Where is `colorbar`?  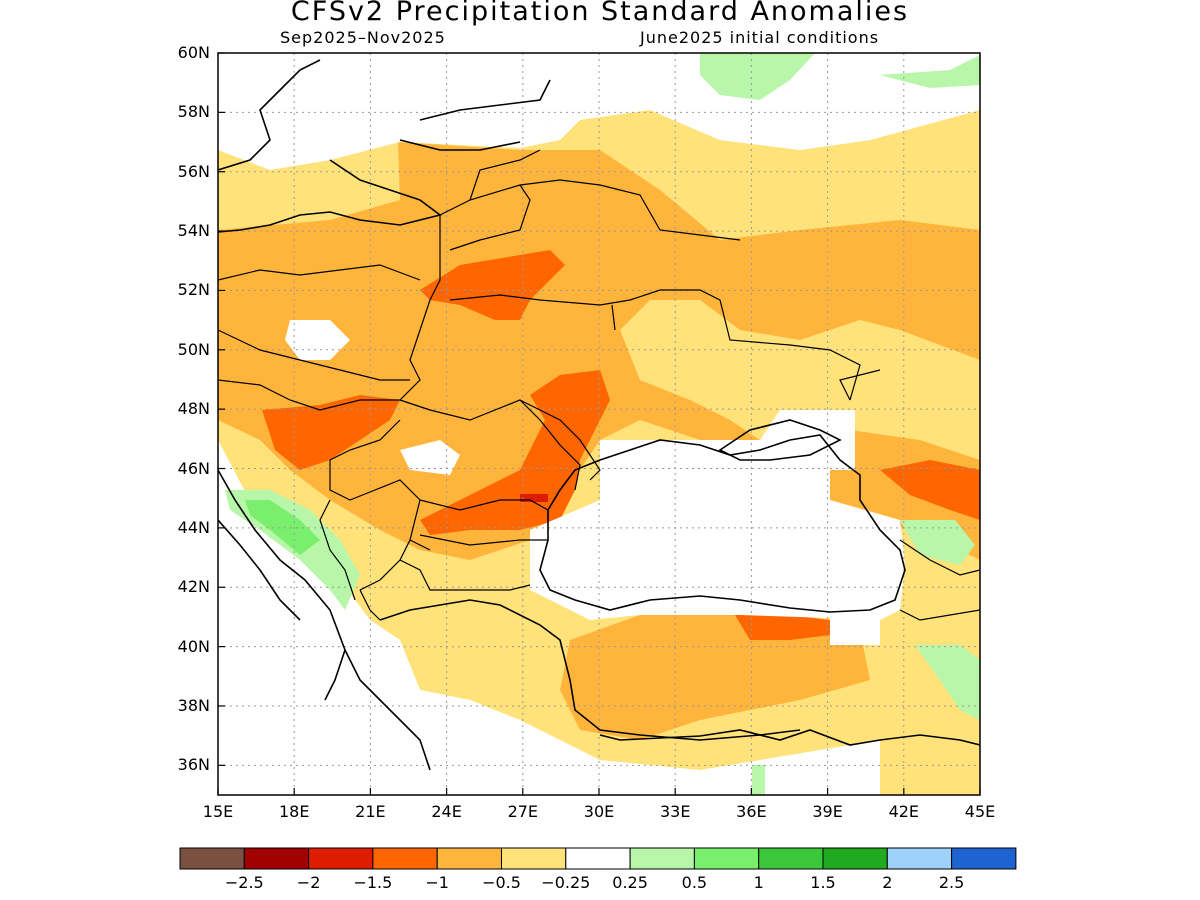 colorbar is located at coordinates (598, 858).